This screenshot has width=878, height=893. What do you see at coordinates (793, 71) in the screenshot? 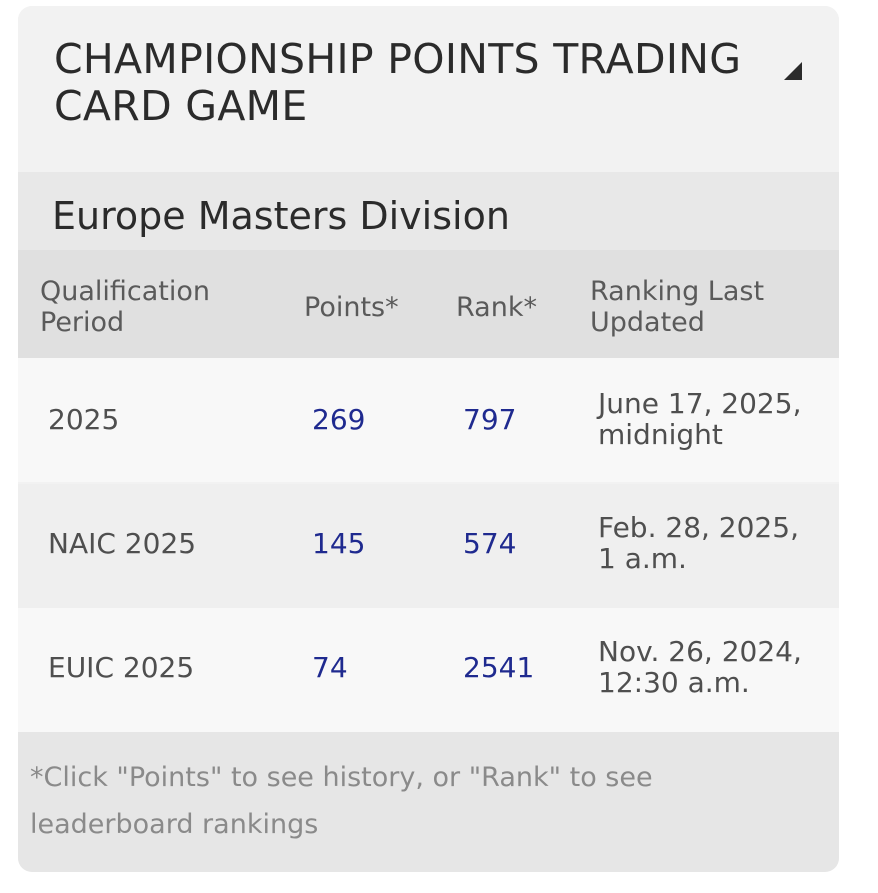
I see `expand-corner-icon` at bounding box center [793, 71].